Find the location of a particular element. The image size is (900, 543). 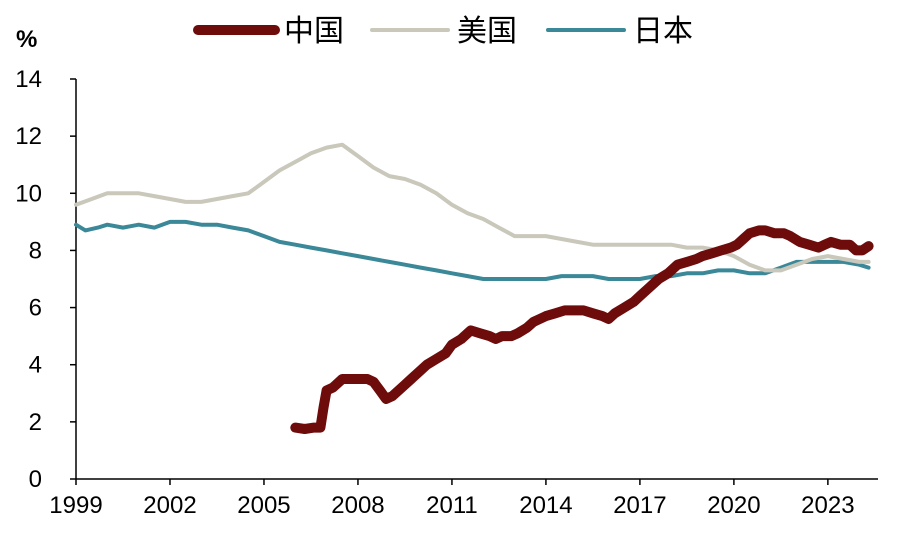

y-tick-label: 0 is located at coordinates (35, 479).